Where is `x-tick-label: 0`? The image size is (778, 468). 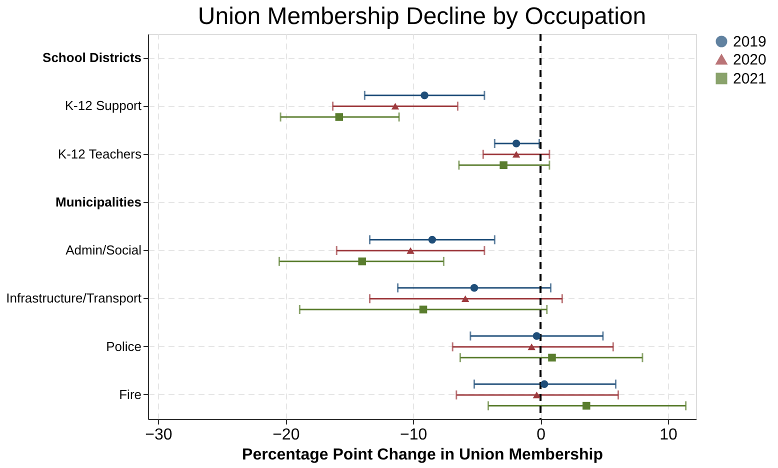 x-tick-label: 0 is located at coordinates (541, 435).